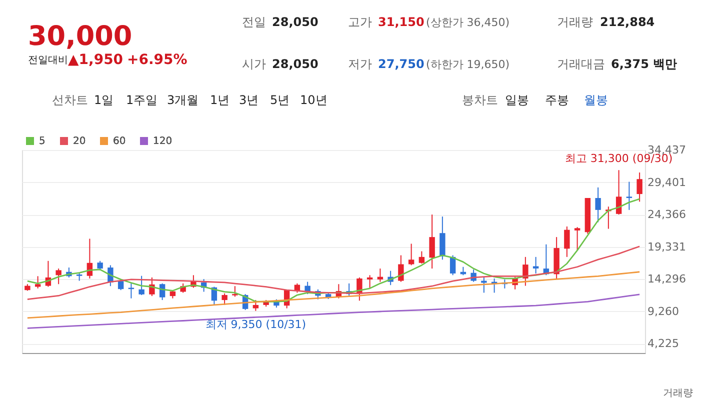 The width and height of the screenshot is (720, 404). Describe the element at coordinates (104, 100) in the screenshot. I see `text: 1일` at that location.